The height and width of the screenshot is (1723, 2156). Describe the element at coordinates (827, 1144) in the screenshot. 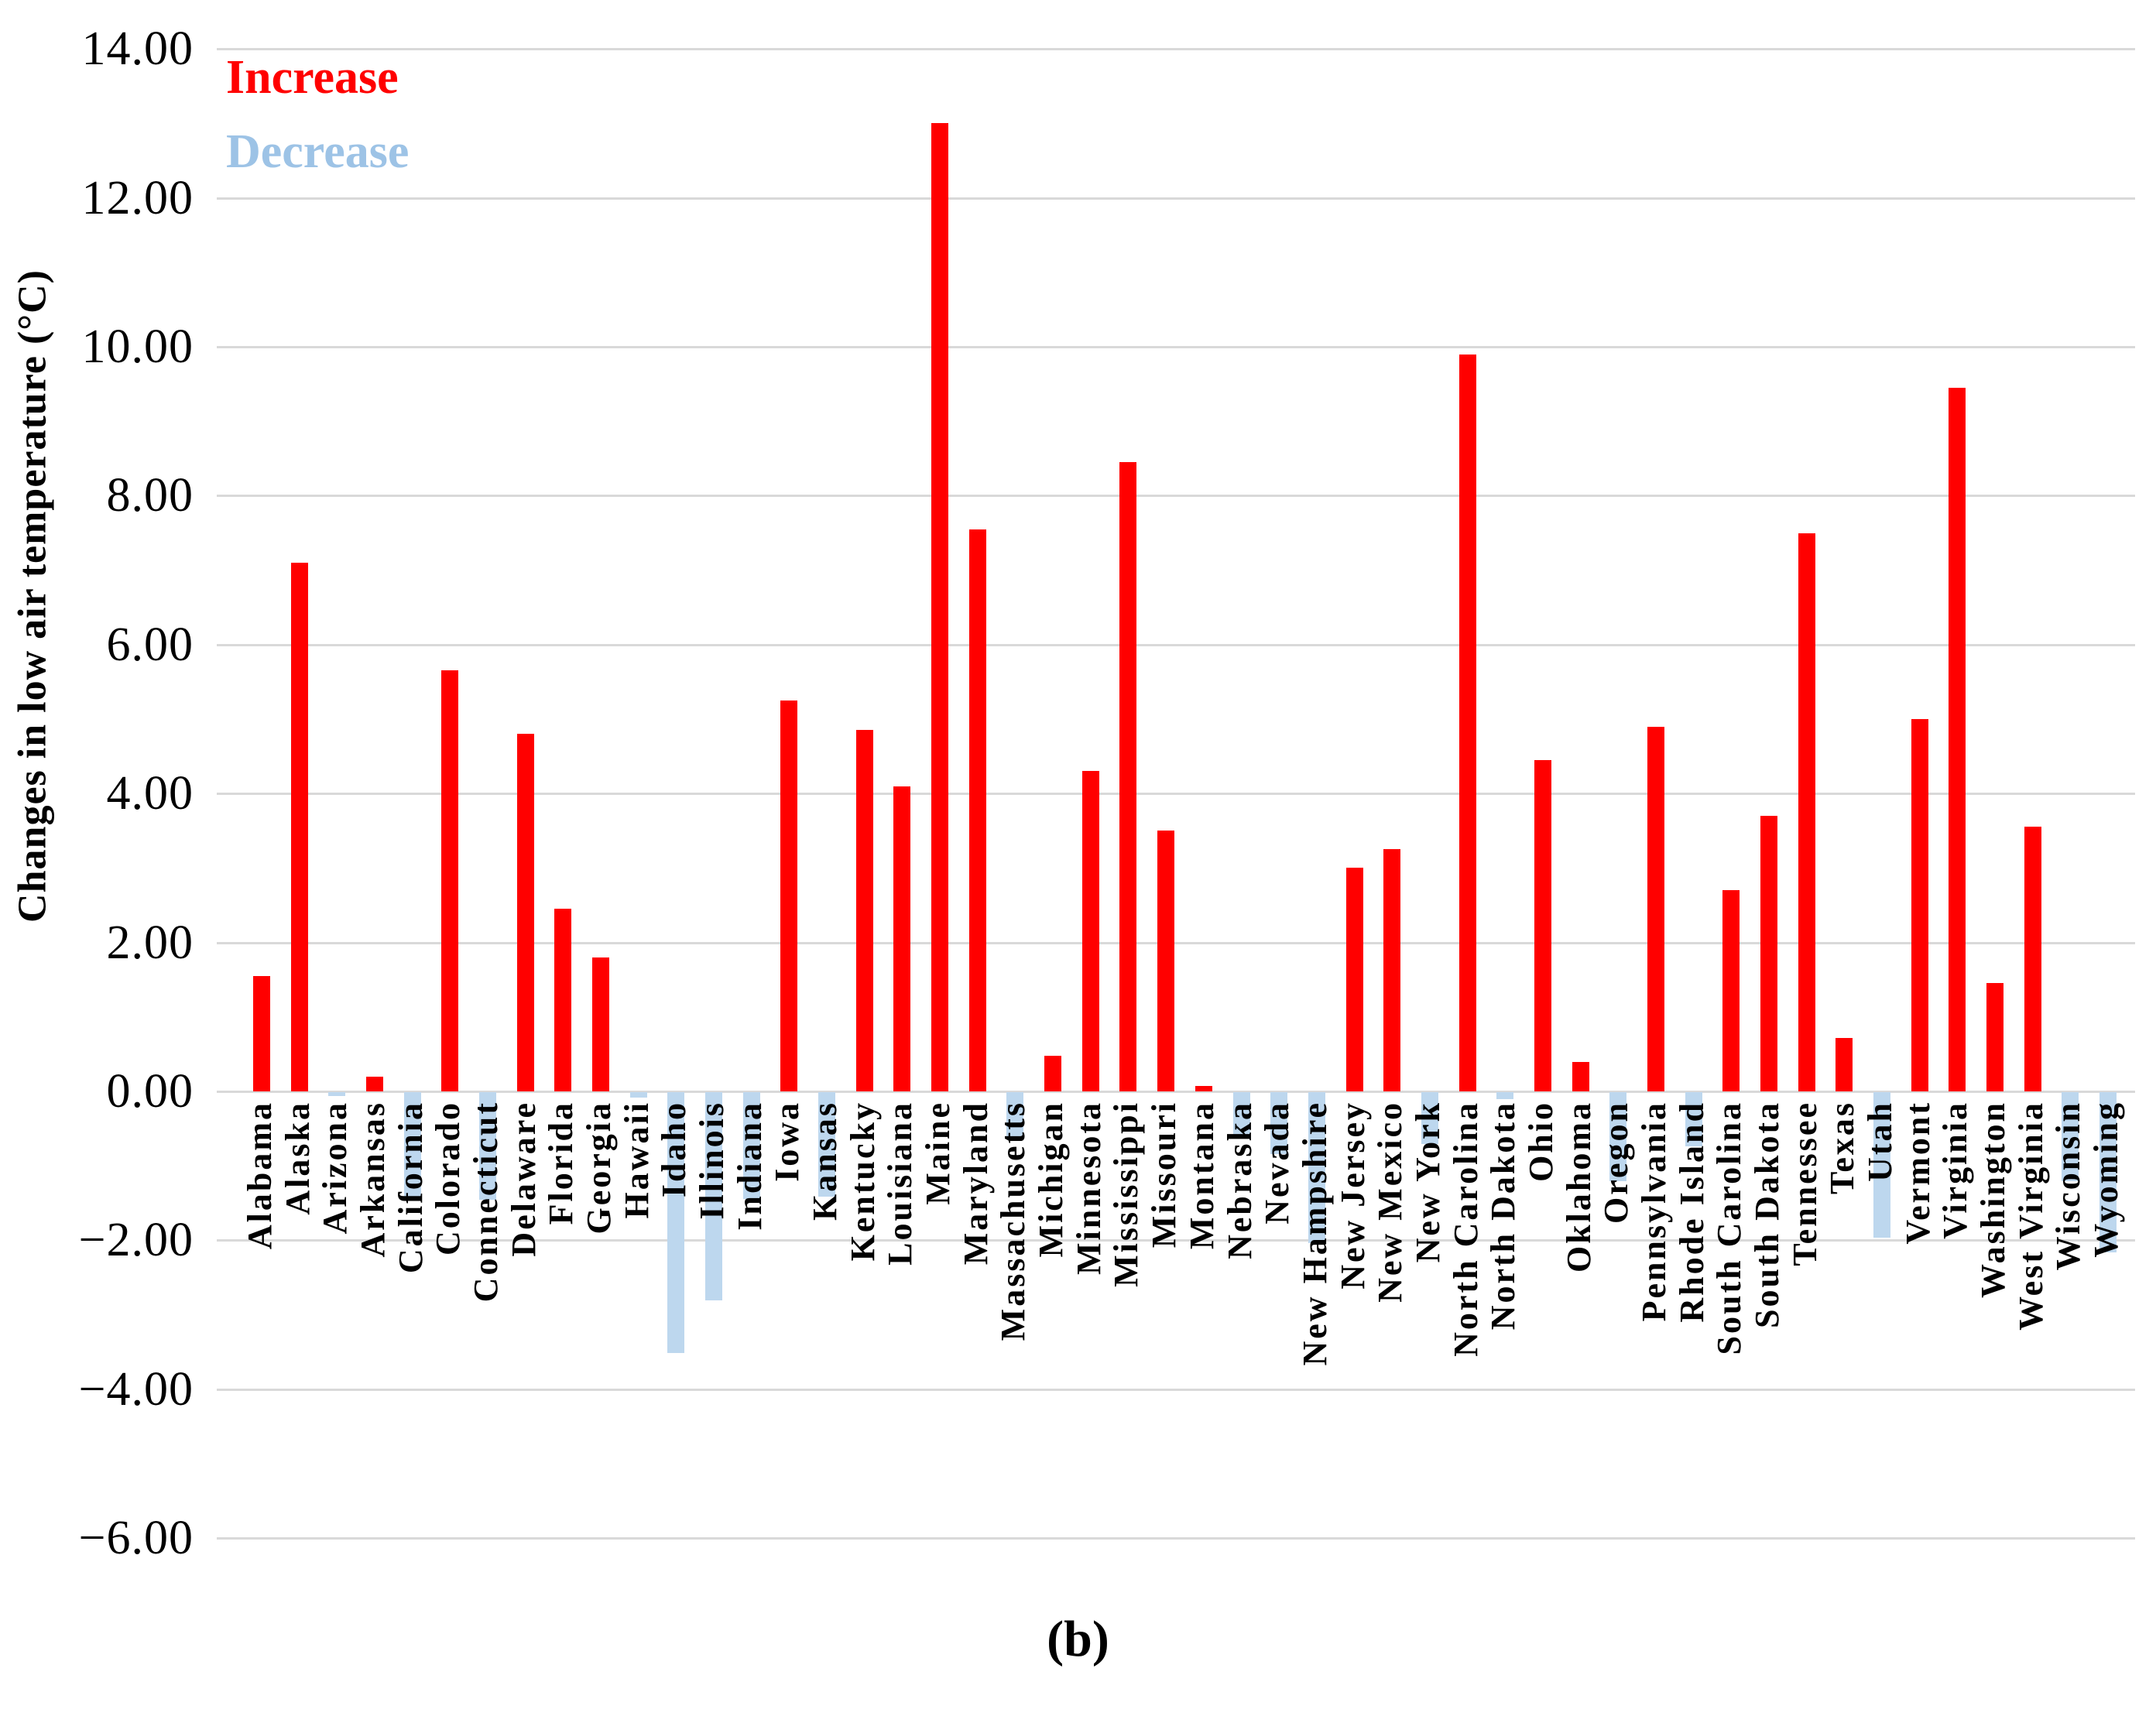

I see `bar-kansas` at that location.